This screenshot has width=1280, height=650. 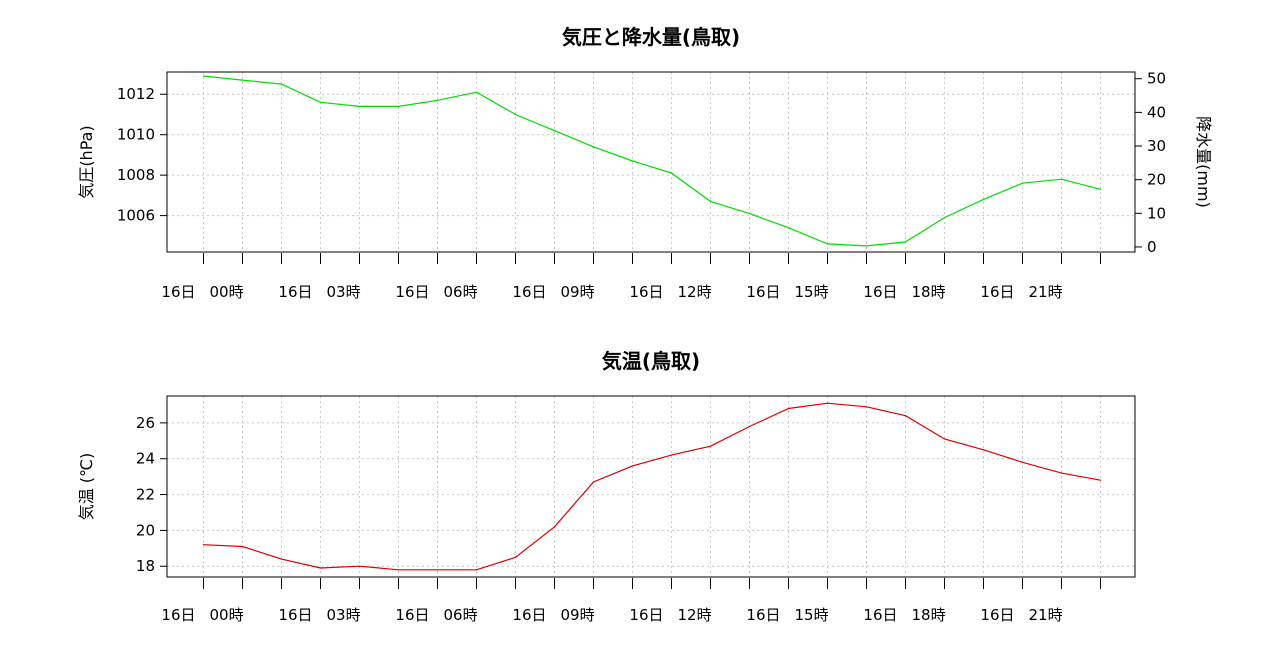 What do you see at coordinates (1046, 292) in the screenshot?
I see `x-tick-label-time: 21時` at bounding box center [1046, 292].